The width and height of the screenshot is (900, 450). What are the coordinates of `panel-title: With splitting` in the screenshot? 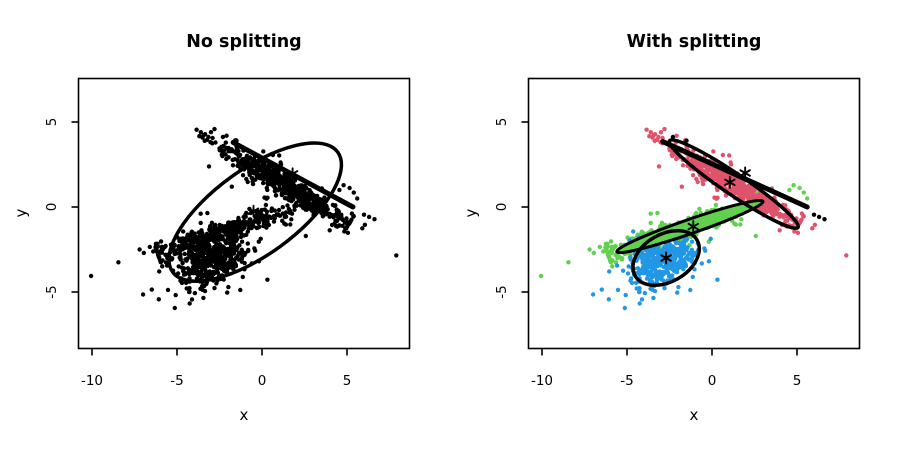 It's located at (694, 42).